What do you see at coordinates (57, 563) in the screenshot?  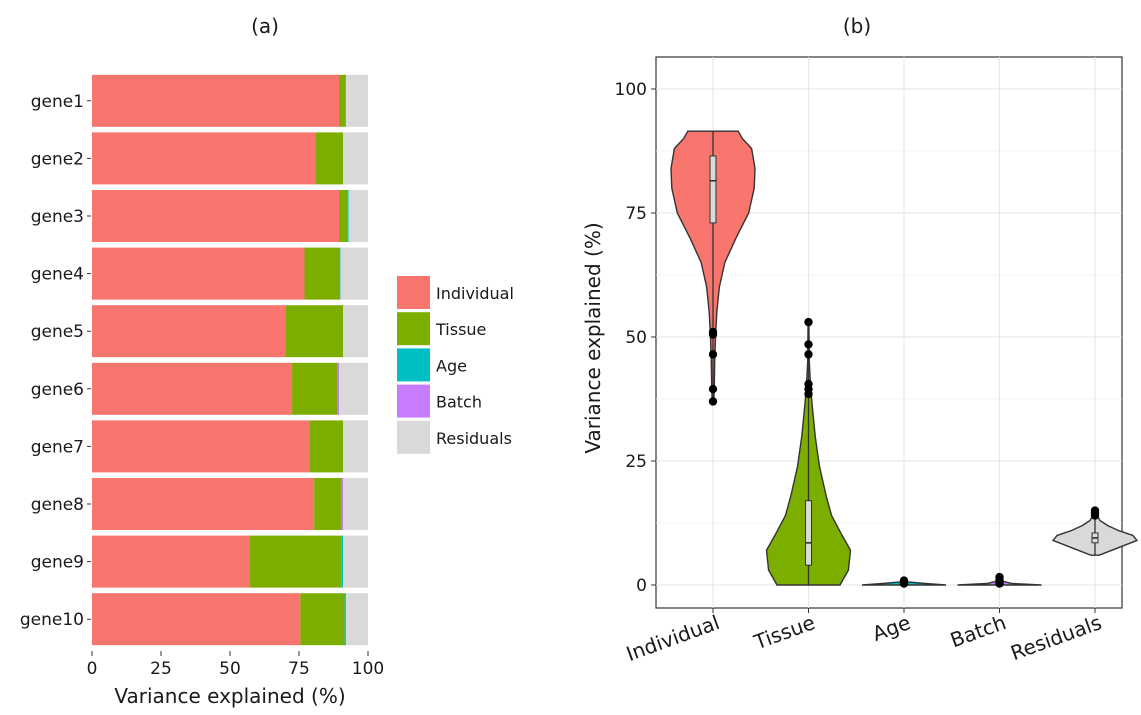 I see `gene-label: gene9` at bounding box center [57, 563].